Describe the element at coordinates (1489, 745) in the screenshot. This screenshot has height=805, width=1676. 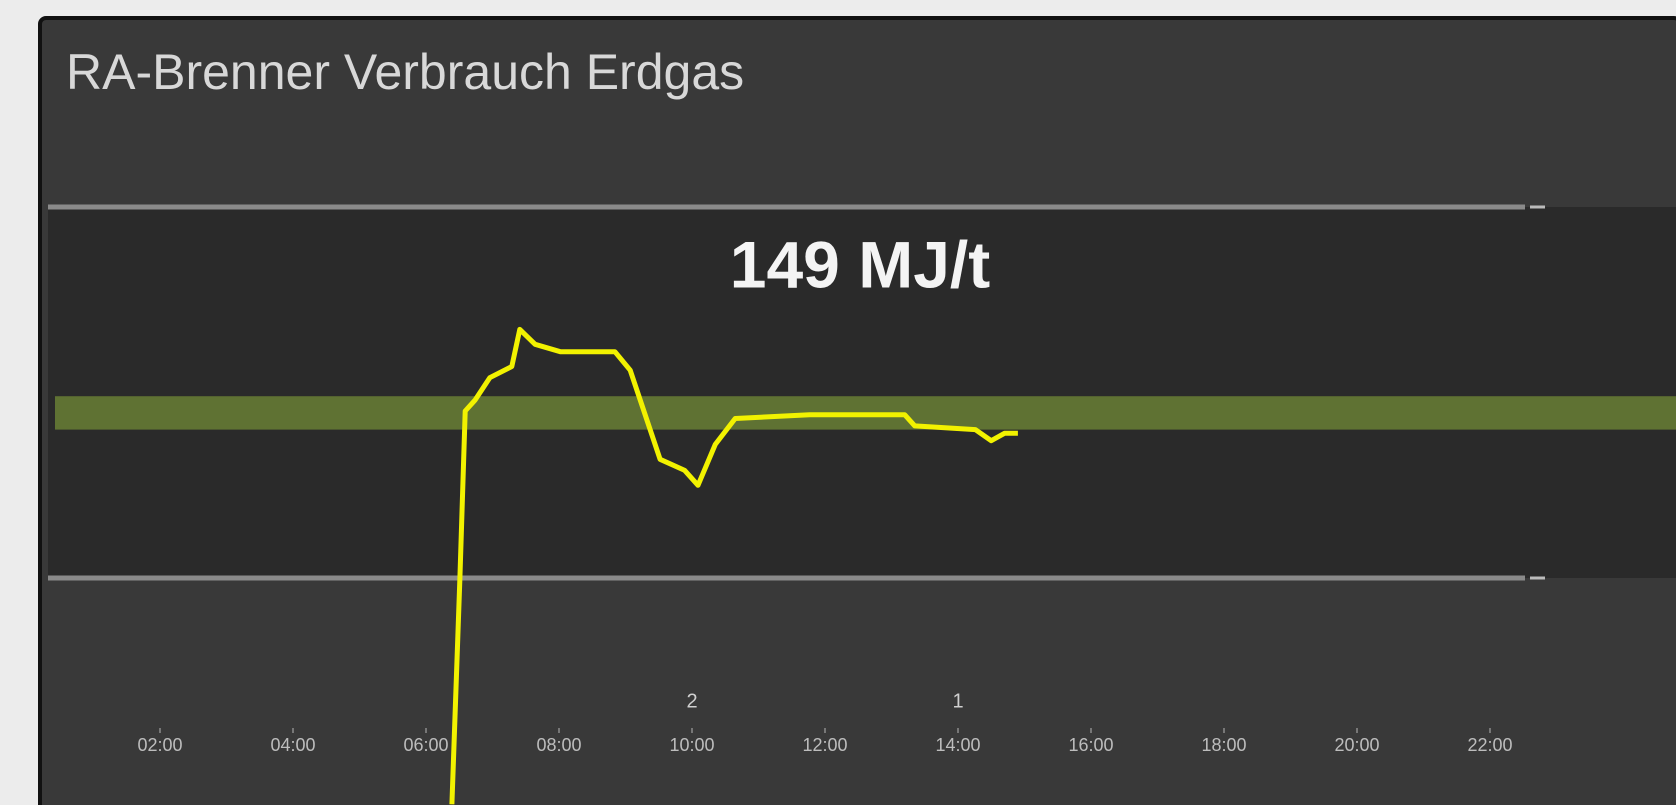
I see `x-tick-label: 22:00` at that location.